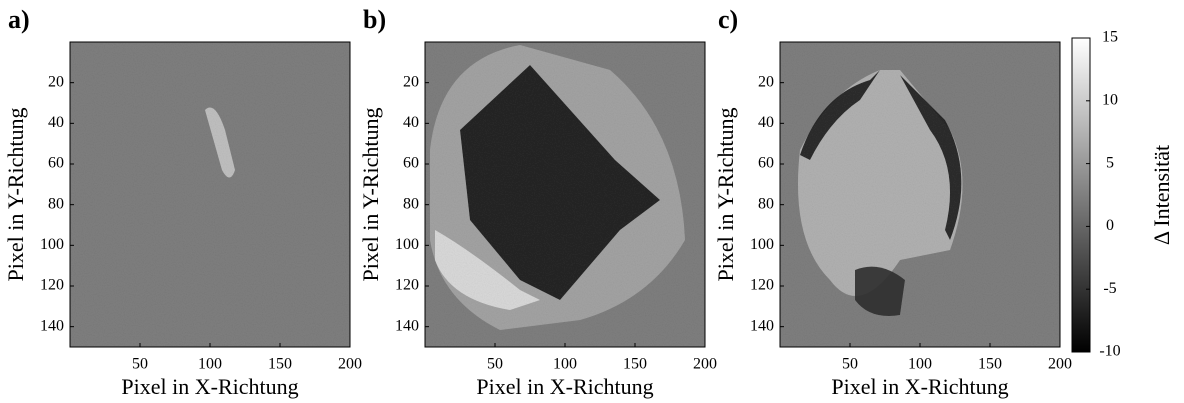 This screenshot has width=1184, height=403. Describe the element at coordinates (19, 19) in the screenshot. I see `panel-label: a)` at that location.